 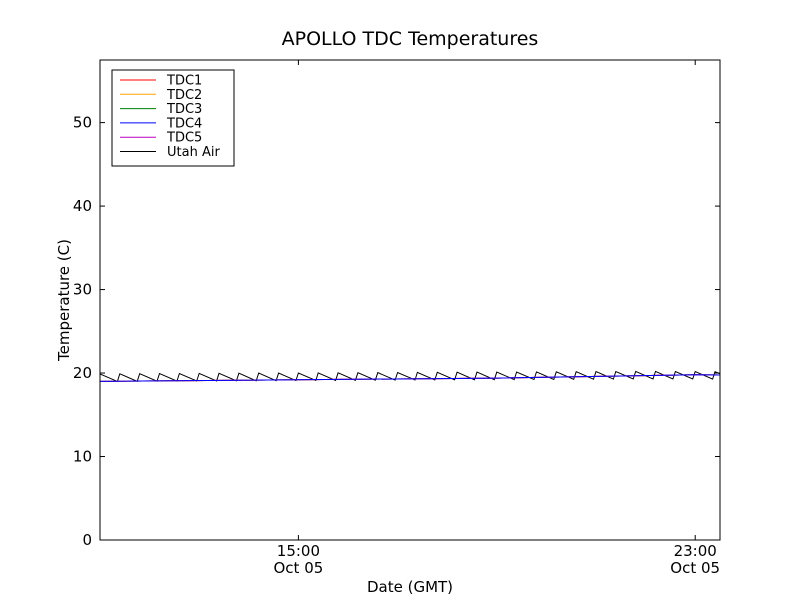 What do you see at coordinates (184, 109) in the screenshot?
I see `legend-label: TDC3` at bounding box center [184, 109].